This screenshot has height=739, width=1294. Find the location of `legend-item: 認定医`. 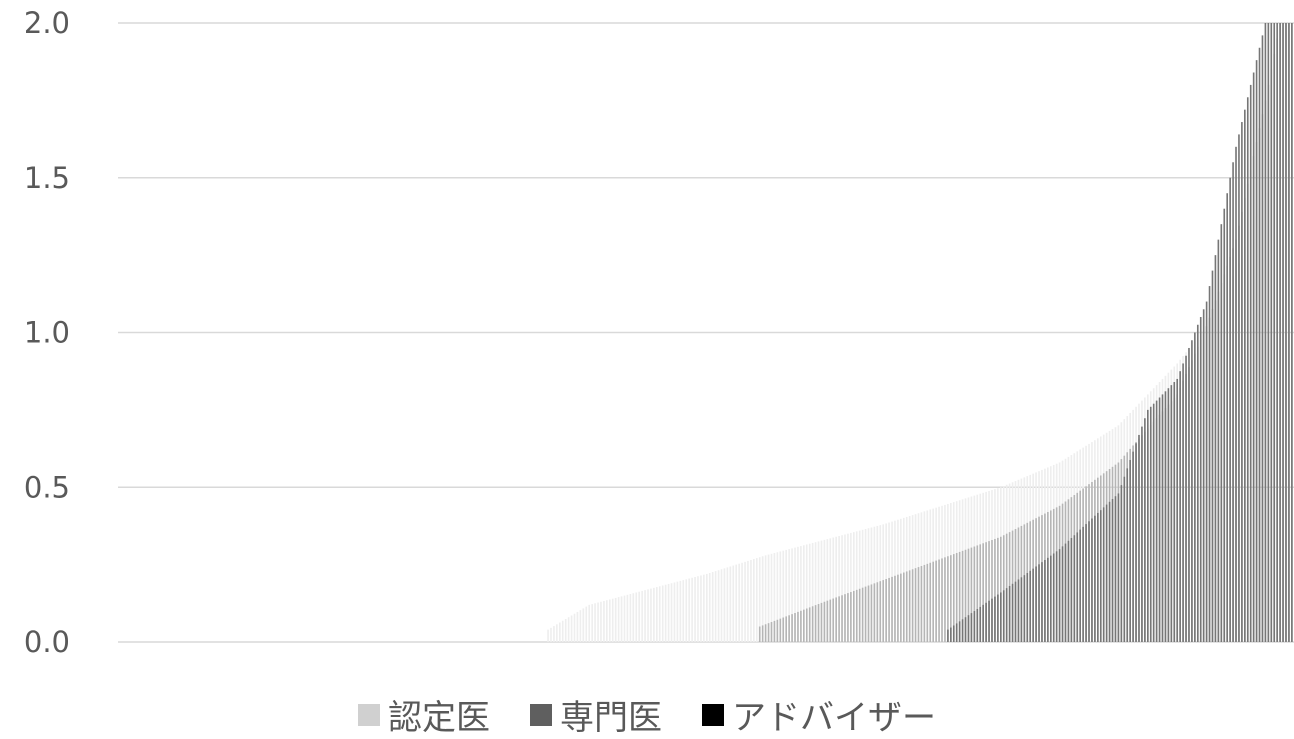

legend-item: 認定医 is located at coordinates (424, 714).